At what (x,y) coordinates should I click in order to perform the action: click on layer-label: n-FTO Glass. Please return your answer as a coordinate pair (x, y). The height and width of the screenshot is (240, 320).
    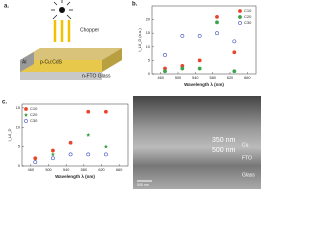
    Looking at the image, I should click on (96, 76).